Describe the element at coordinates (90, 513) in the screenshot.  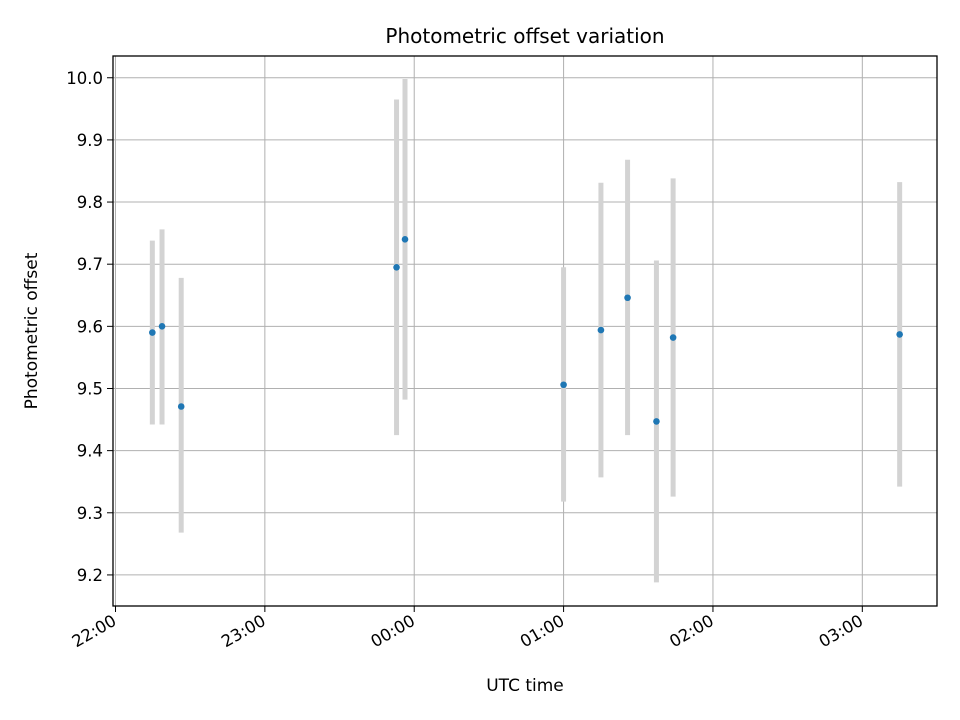
I see `y-tick-label: 9.3` at that location.